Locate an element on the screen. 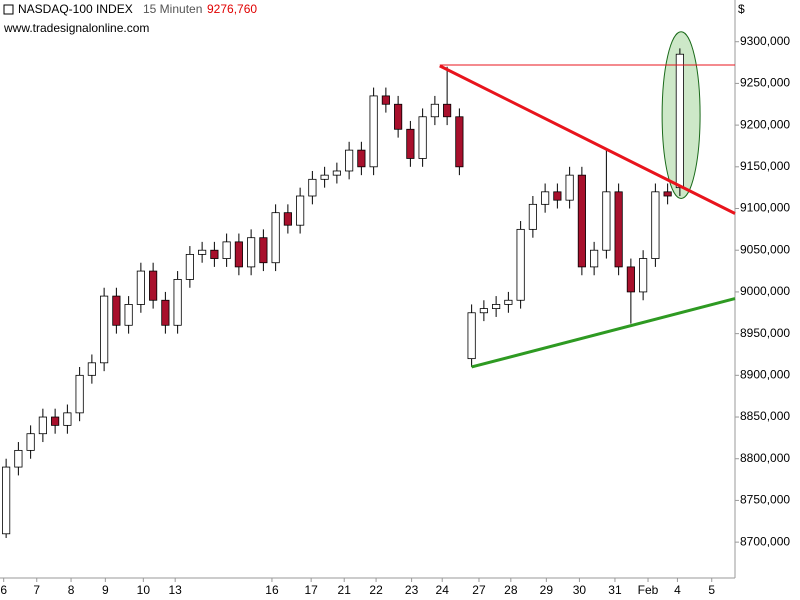 The image size is (800, 600). x-tick-label: 27 is located at coordinates (479, 590).